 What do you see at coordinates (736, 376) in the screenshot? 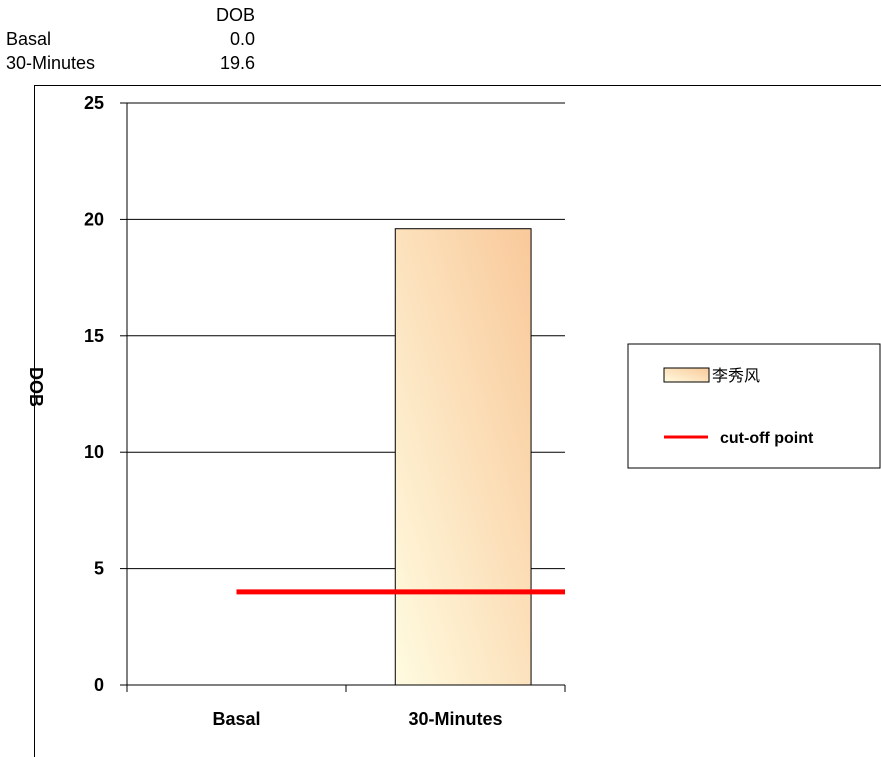
I see `legend-label-series: 李秀风` at bounding box center [736, 376].